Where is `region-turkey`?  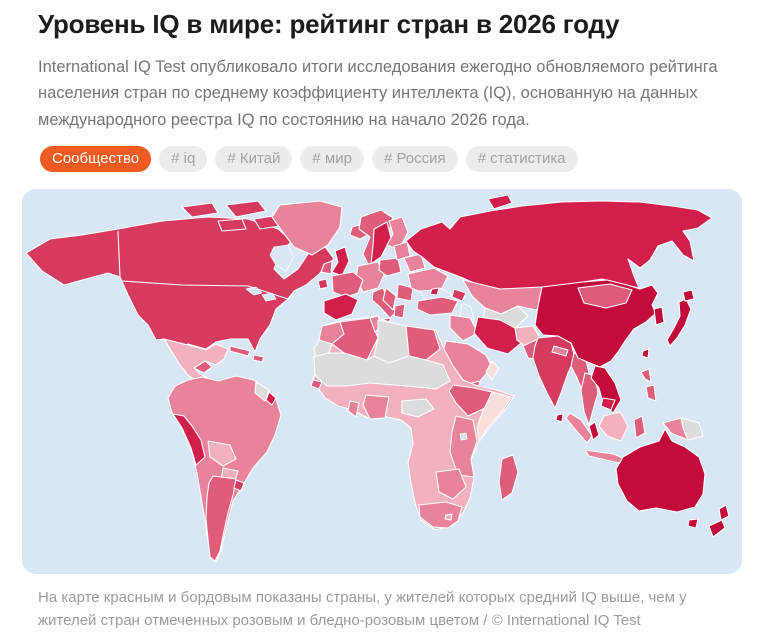
region-turkey is located at coordinates (437, 306).